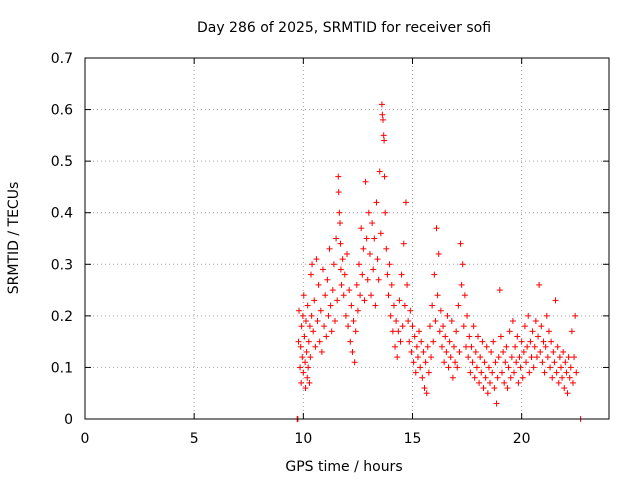 Image resolution: width=640 pixels, height=480 pixels. Describe the element at coordinates (522, 439) in the screenshot. I see `x-tick-label: 20` at that location.